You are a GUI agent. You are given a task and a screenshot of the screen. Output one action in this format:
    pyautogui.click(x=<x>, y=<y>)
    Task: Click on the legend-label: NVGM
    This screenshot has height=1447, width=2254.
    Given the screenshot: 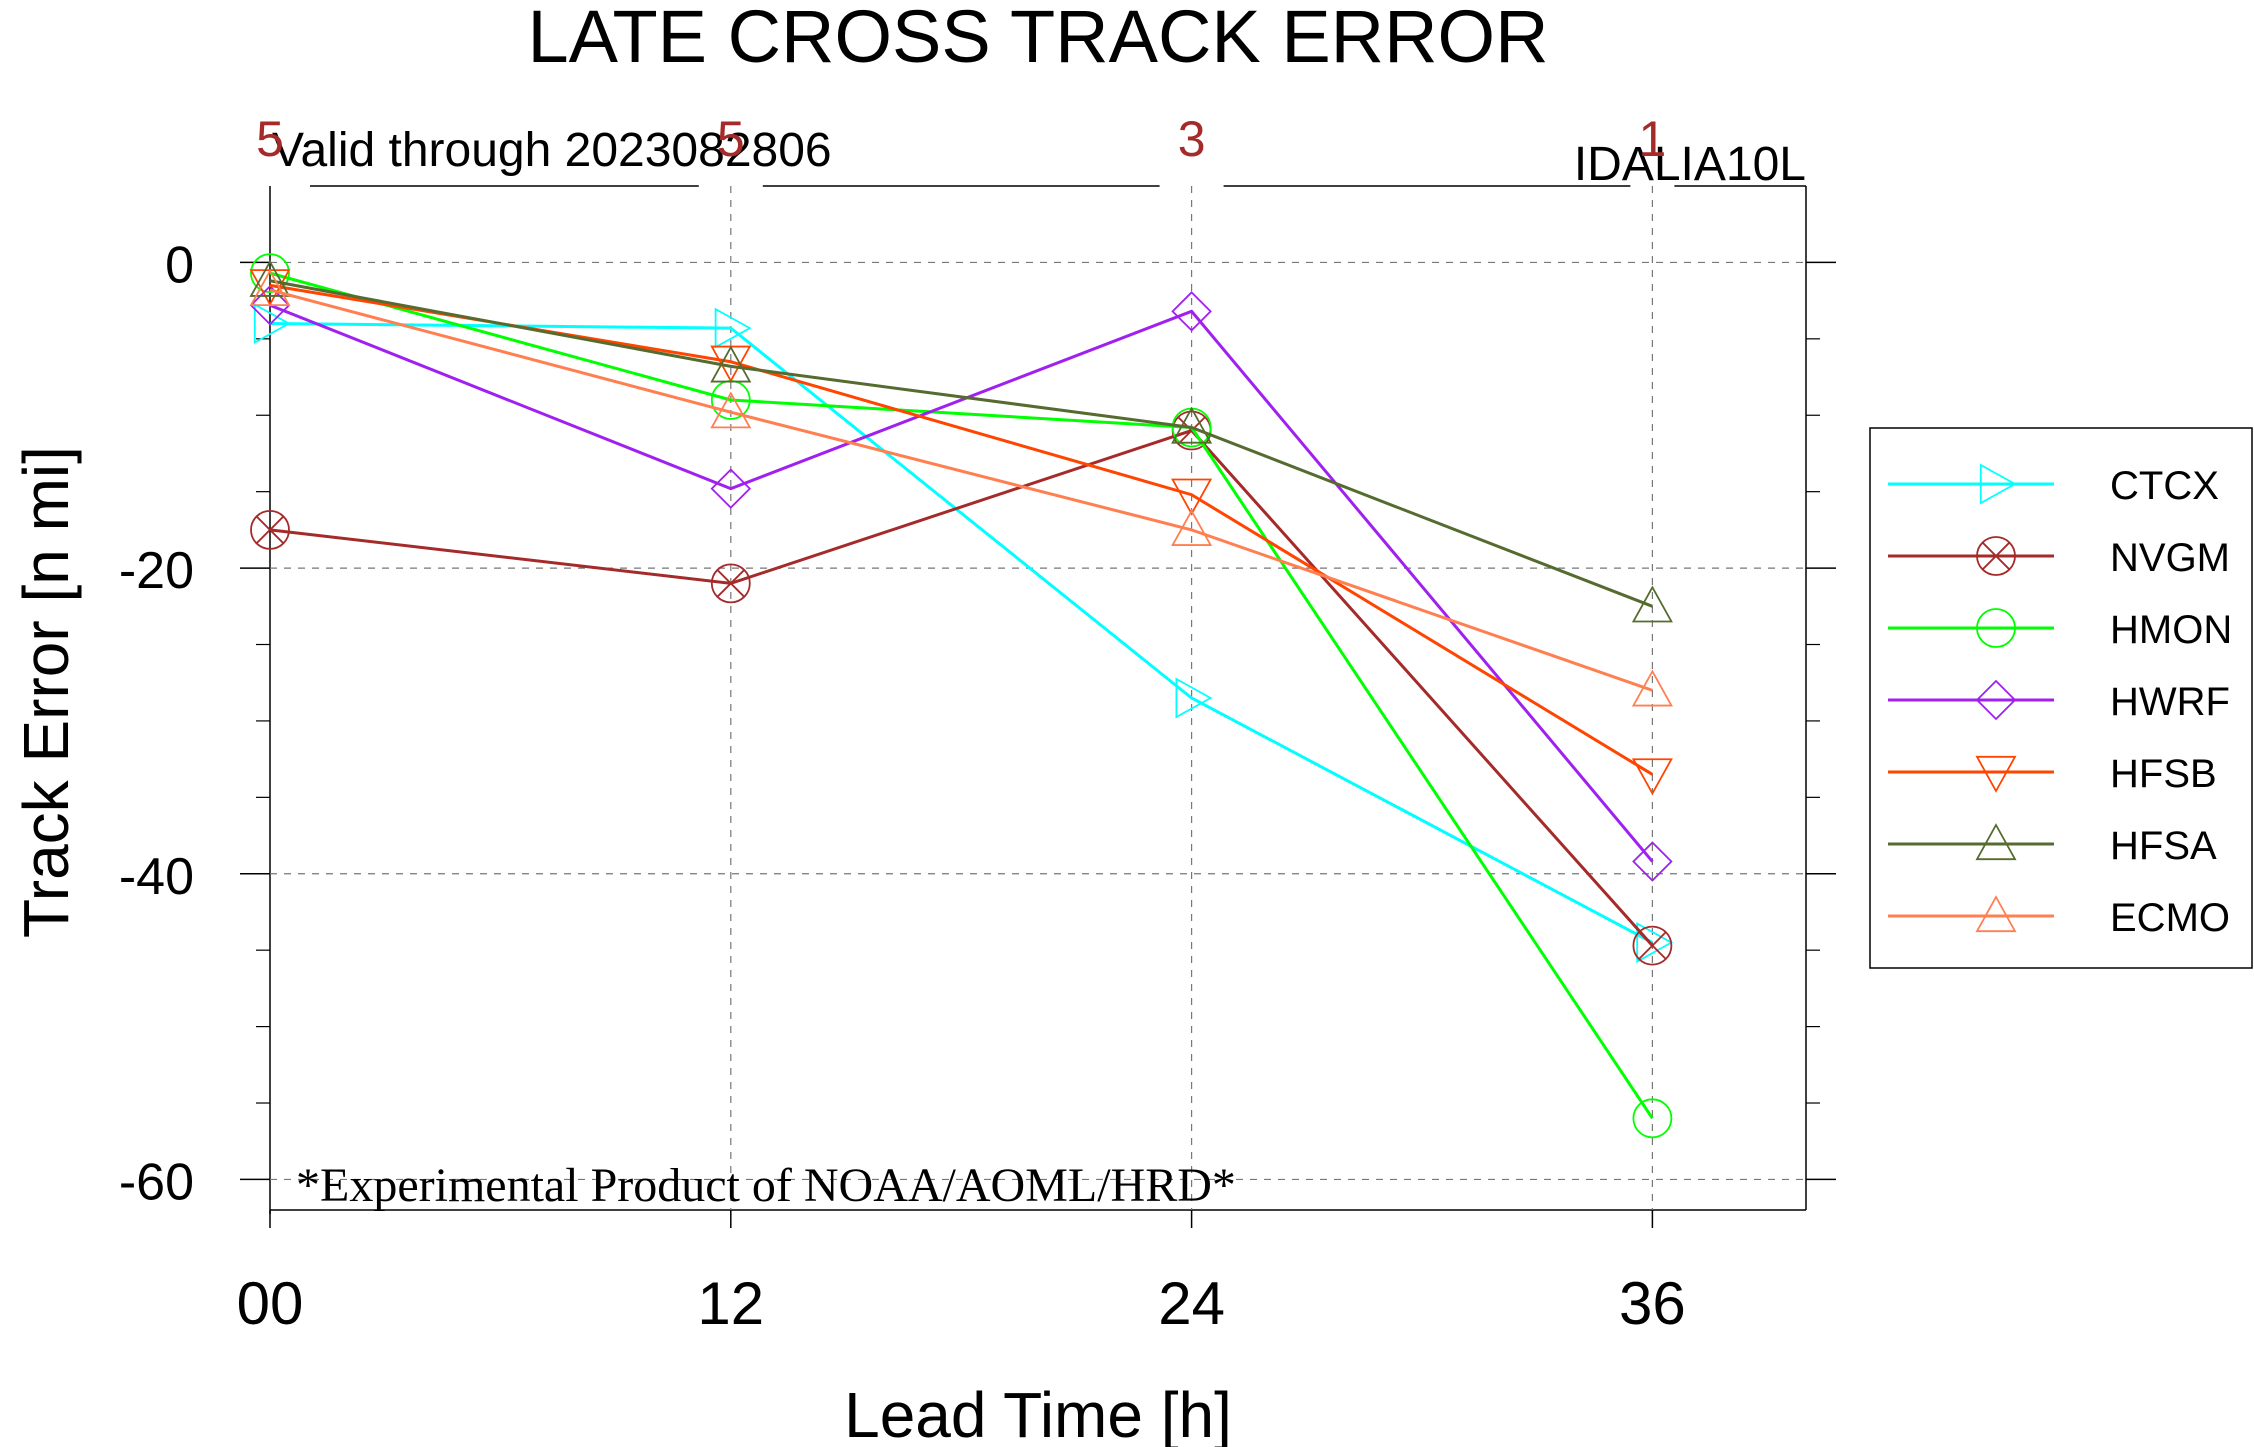 What is the action you would take?
    pyautogui.click(x=2170, y=558)
    